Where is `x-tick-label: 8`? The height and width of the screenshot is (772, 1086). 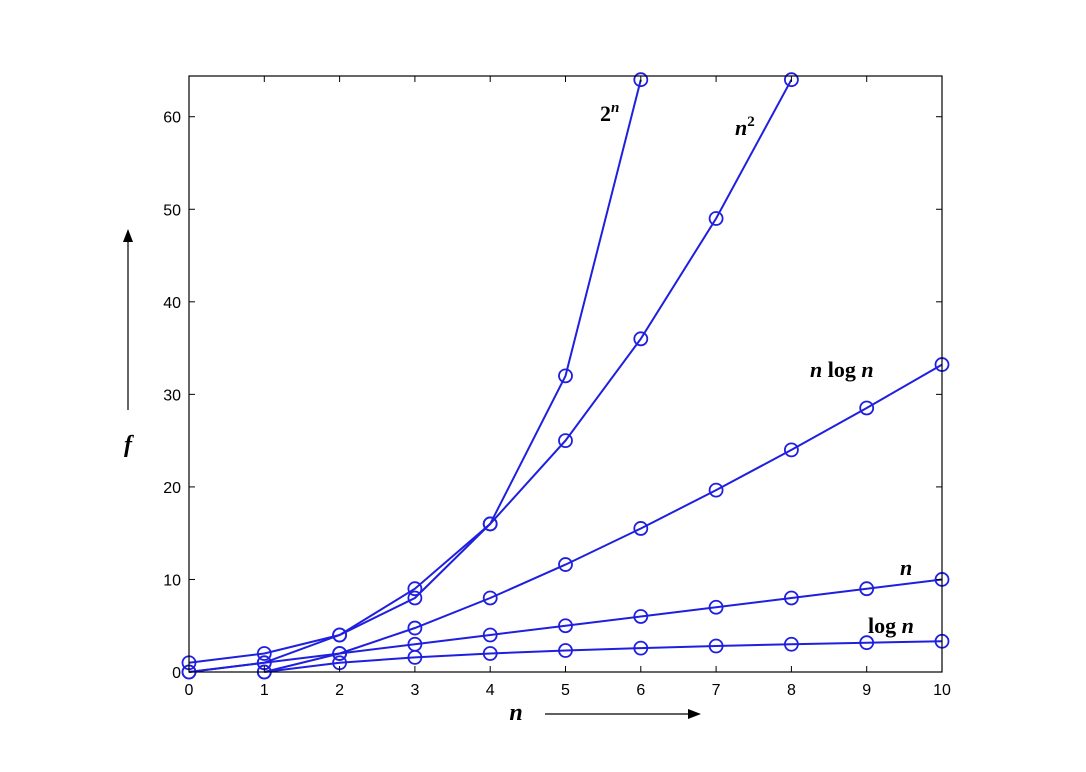 x-tick-label: 8 is located at coordinates (791, 690).